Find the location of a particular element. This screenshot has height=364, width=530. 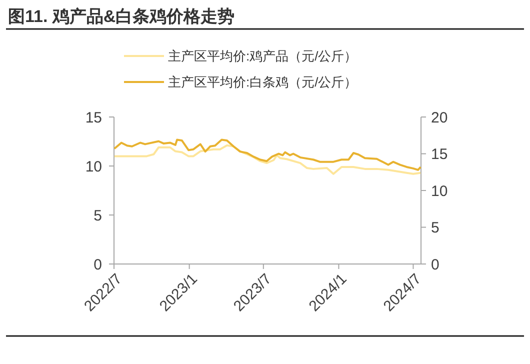

legend-label: 主产区平均价:鸡产品（元/公斤） is located at coordinates (263, 56).